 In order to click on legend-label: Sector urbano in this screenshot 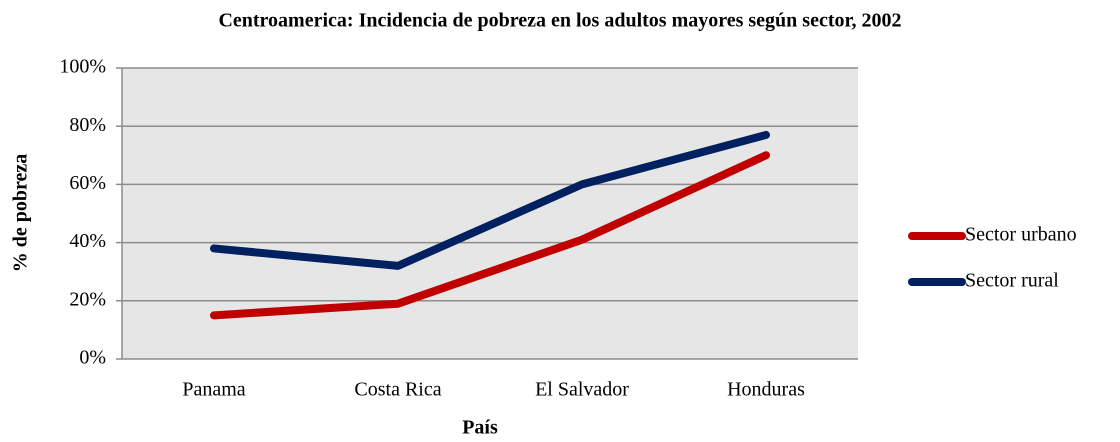, I will do `click(1021, 235)`.